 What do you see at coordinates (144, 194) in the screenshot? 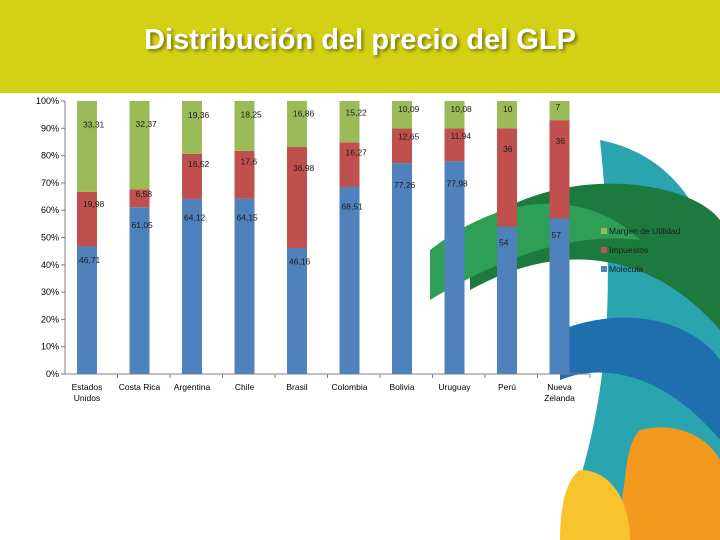
I see `data-label: 6,58` at bounding box center [144, 194].